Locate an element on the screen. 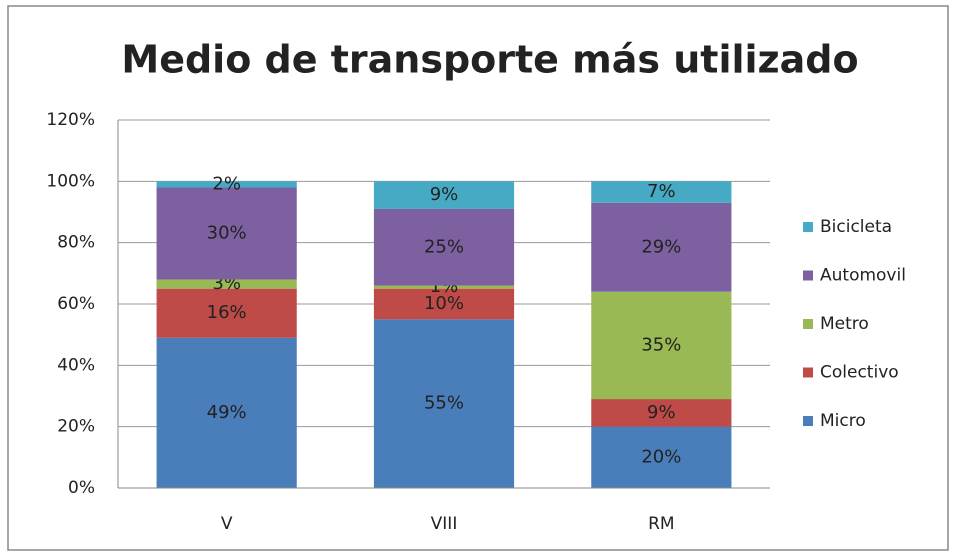 This screenshot has width=955, height=554. y-tick-label: 80% is located at coordinates (76, 243).